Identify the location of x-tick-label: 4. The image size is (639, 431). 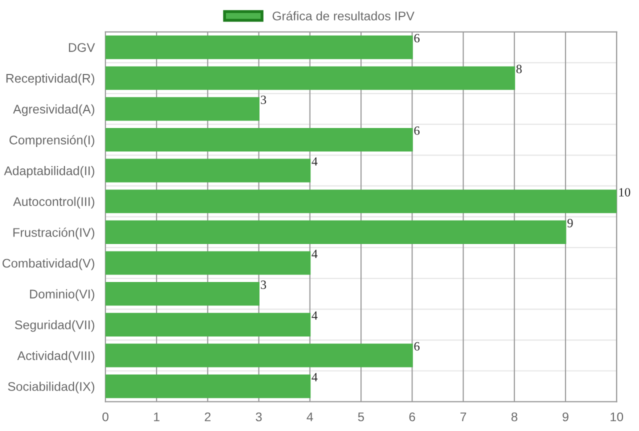
(310, 417).